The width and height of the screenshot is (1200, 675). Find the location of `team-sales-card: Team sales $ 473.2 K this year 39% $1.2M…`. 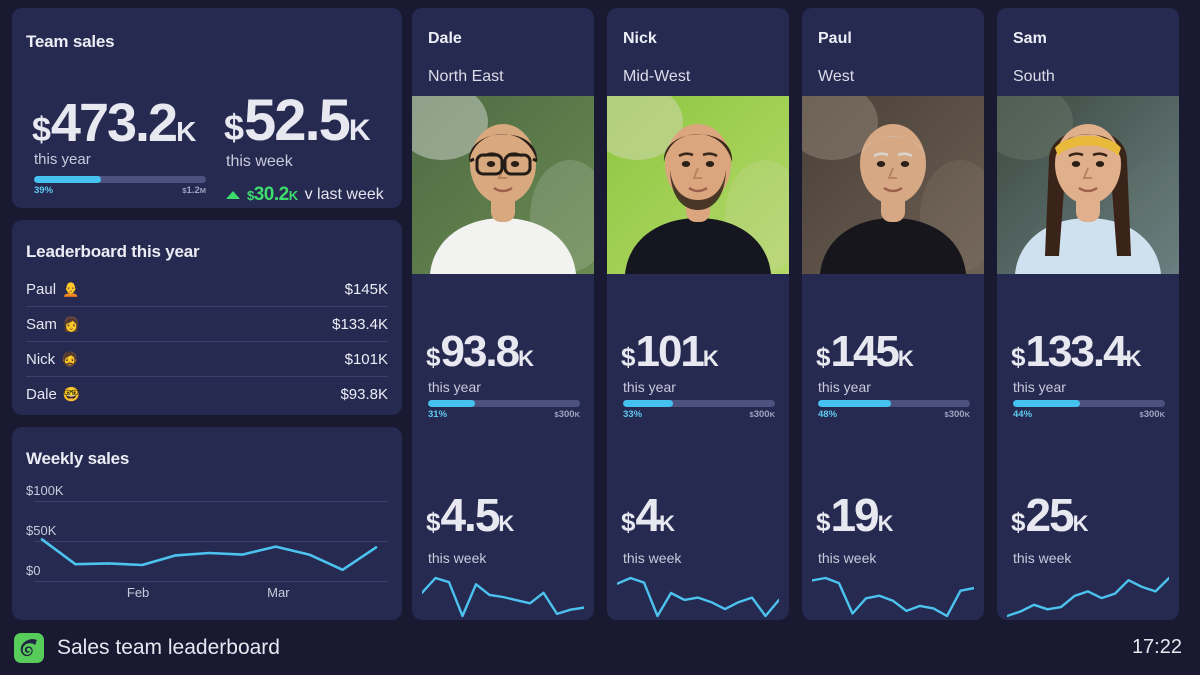

team-sales-card: Team sales $ 473.2 K this year 39% $1.2M… is located at coordinates (207, 108).